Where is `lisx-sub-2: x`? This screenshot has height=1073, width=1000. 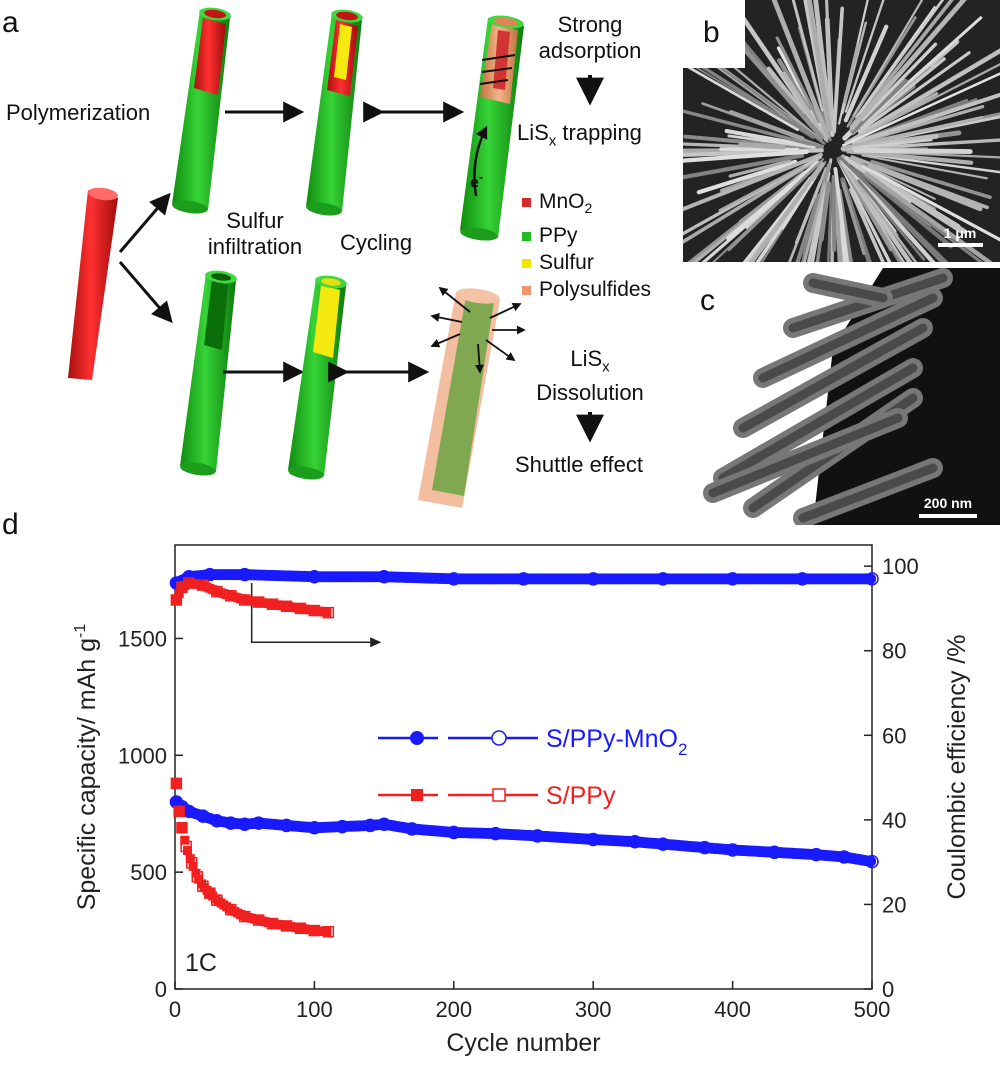 lisx-sub-2: x is located at coordinates (606, 367).